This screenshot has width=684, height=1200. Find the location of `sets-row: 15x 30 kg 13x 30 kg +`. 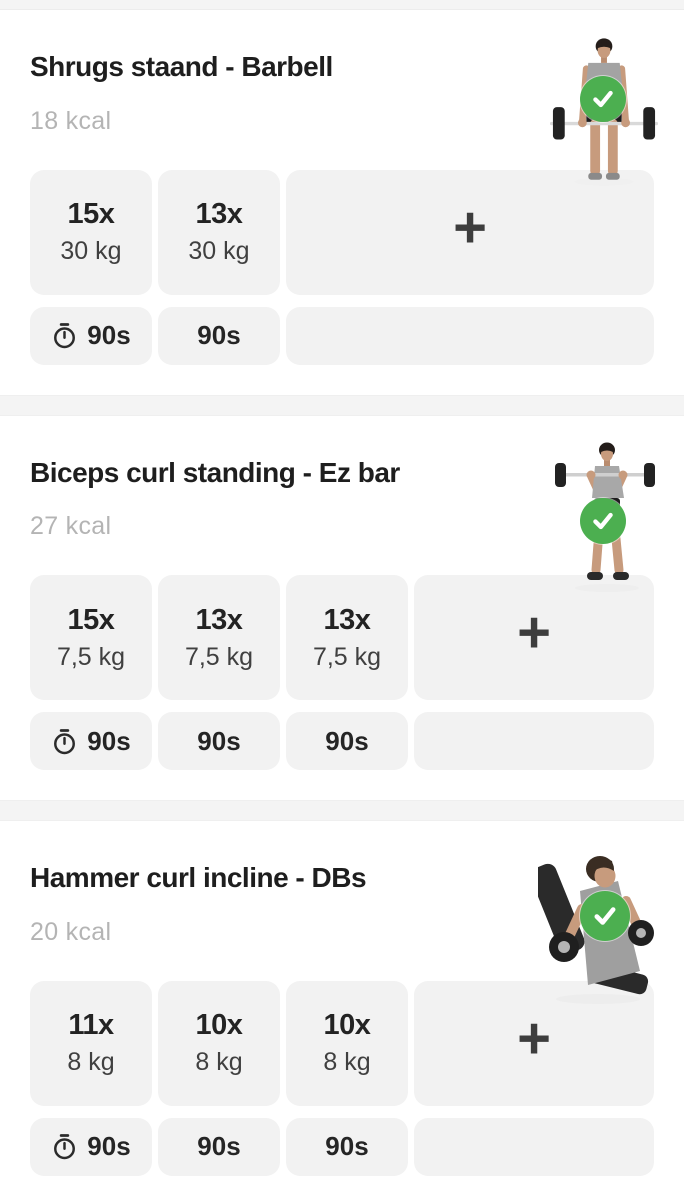

sets-row: 15x 30 kg 13x 30 kg + is located at coordinates (342, 232).